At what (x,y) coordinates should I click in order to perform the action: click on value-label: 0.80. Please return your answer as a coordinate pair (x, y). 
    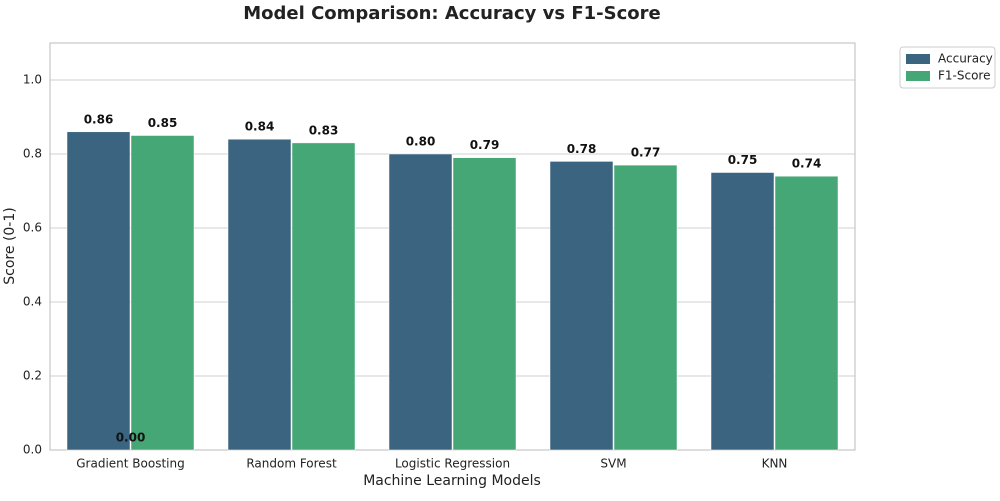
    Looking at the image, I should click on (421, 142).